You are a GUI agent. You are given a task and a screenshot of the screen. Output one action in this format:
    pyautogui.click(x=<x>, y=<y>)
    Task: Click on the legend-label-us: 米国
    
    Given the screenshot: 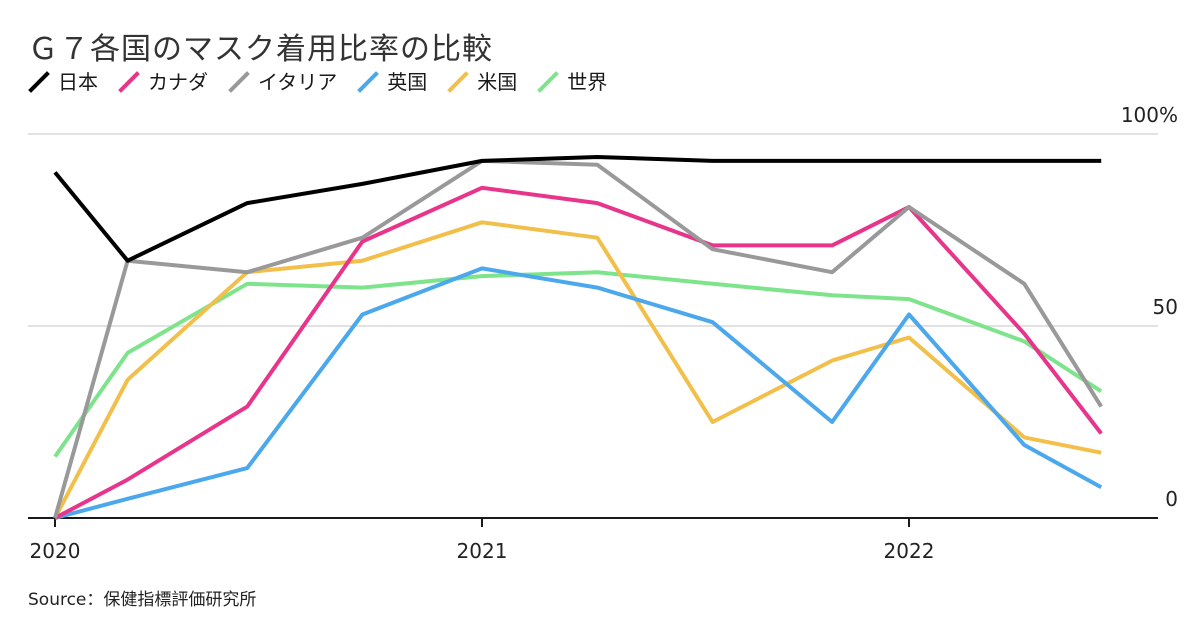 What is the action you would take?
    pyautogui.click(x=497, y=82)
    